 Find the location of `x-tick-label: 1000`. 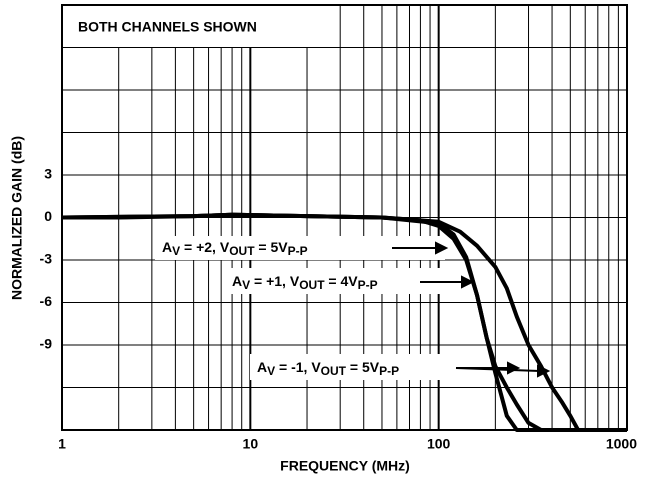

x-tick-label: 1000 is located at coordinates (621, 444).